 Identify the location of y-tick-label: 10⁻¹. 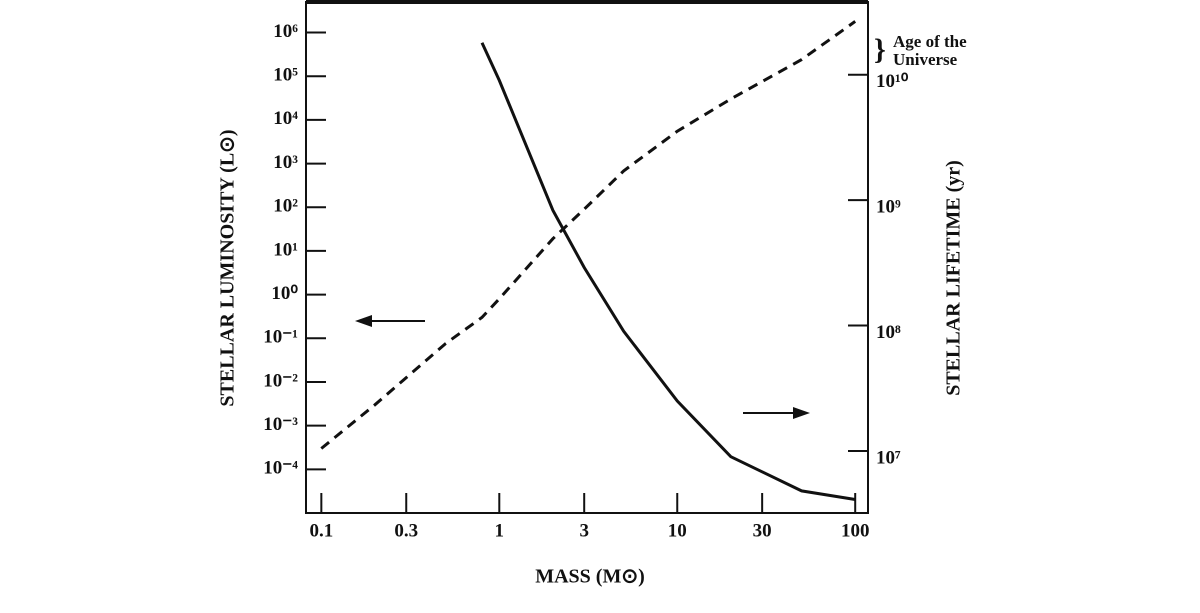
(280, 337).